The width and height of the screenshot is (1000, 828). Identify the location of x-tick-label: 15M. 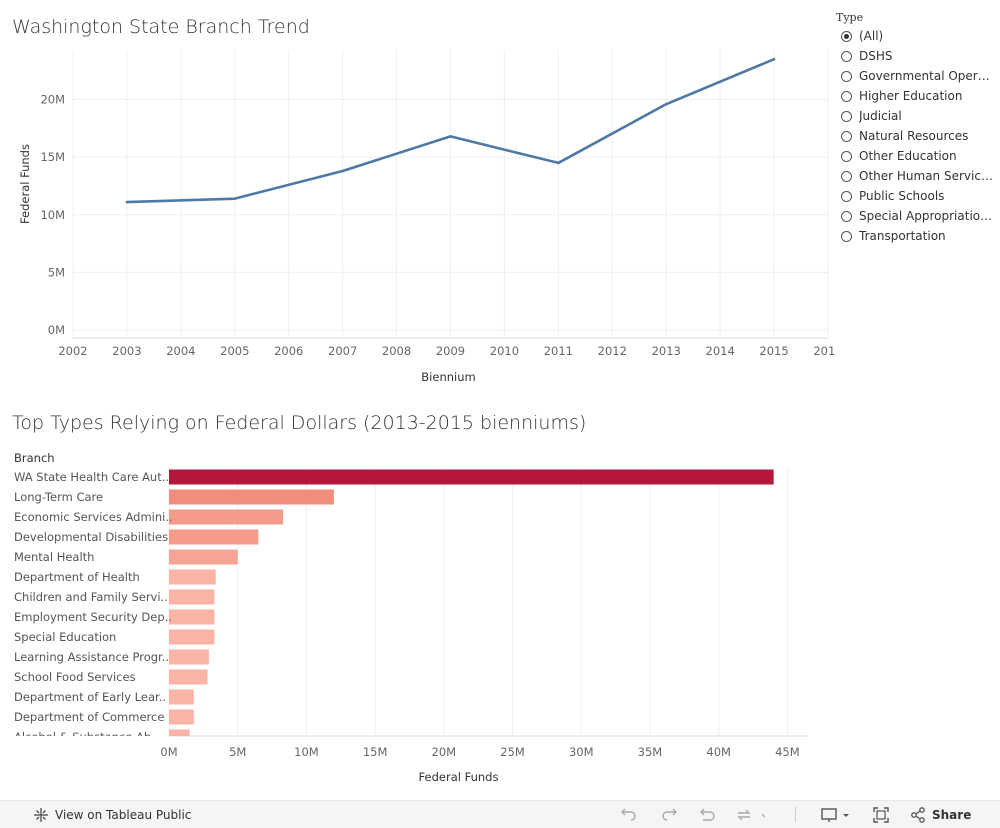
(375, 752).